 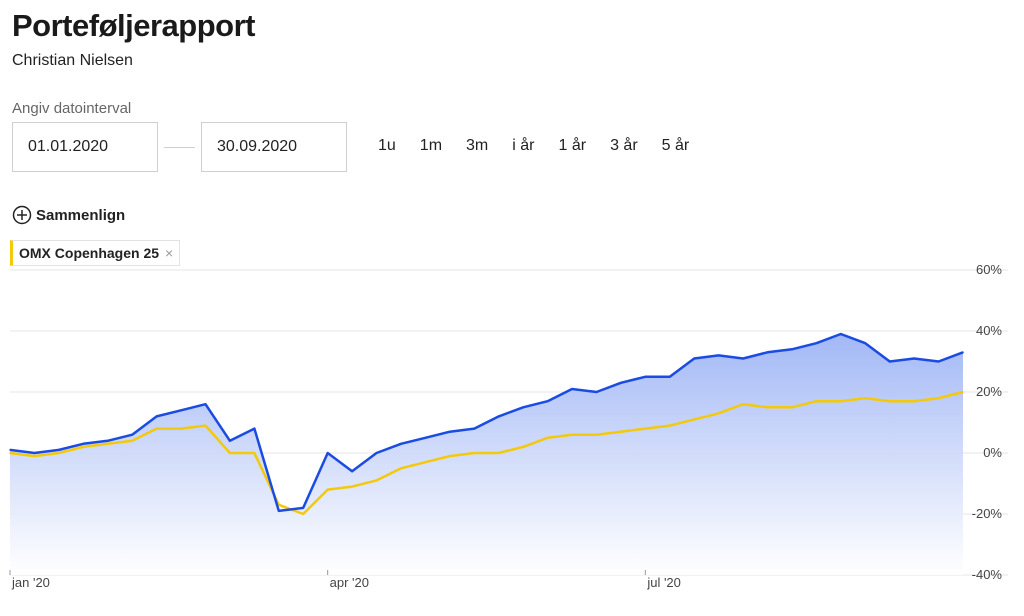 What do you see at coordinates (675, 145) in the screenshot?
I see `preset-5y: 5 år` at bounding box center [675, 145].